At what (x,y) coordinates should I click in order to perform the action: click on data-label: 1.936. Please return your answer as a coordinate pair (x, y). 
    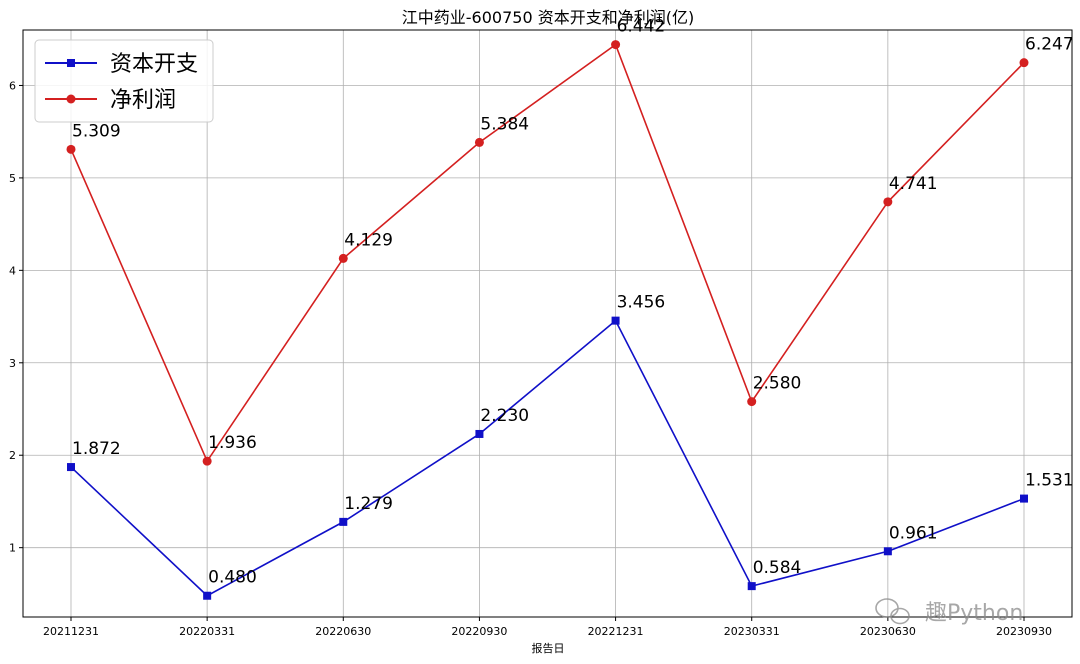
    Looking at the image, I should click on (232, 443).